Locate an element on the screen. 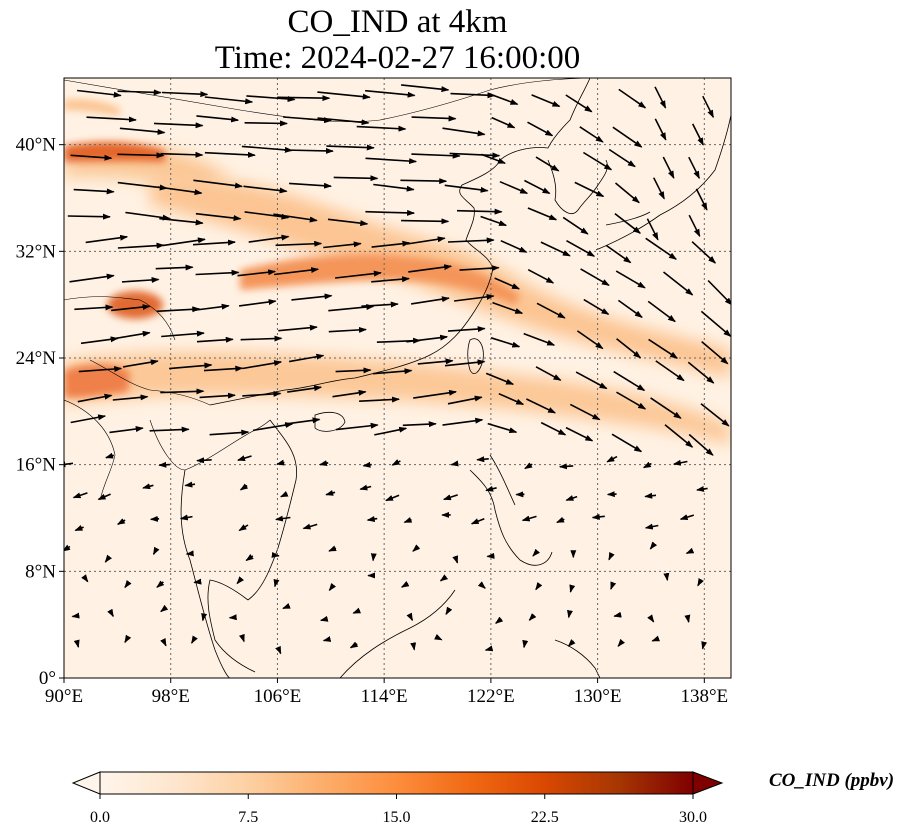 This screenshot has height=836, width=915. colorbar-tick-label-3: 22.5 is located at coordinates (545, 817).